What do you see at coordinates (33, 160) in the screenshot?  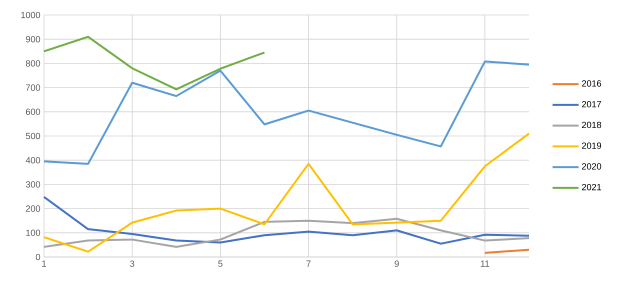 I see `y-tick-label: 400` at bounding box center [33, 160].